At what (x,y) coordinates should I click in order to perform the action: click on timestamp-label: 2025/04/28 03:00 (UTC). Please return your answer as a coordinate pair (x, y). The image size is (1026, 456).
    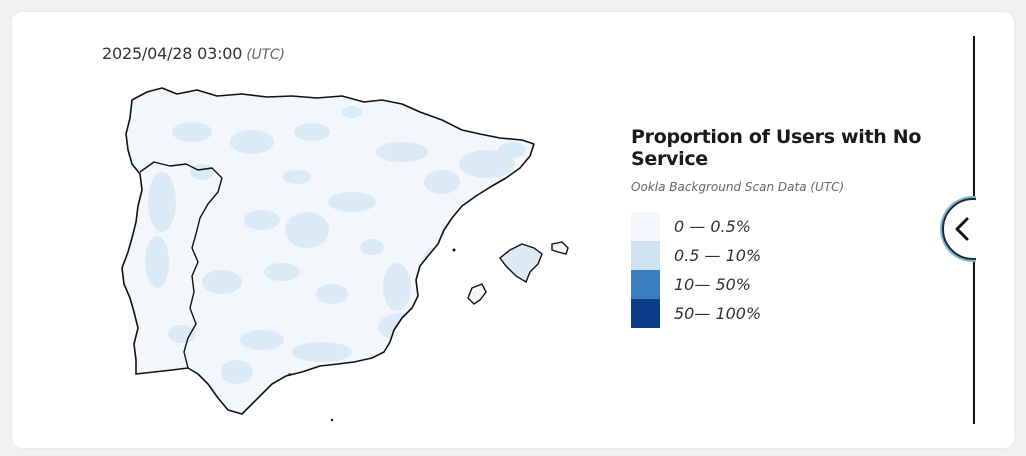
    Looking at the image, I should click on (193, 53).